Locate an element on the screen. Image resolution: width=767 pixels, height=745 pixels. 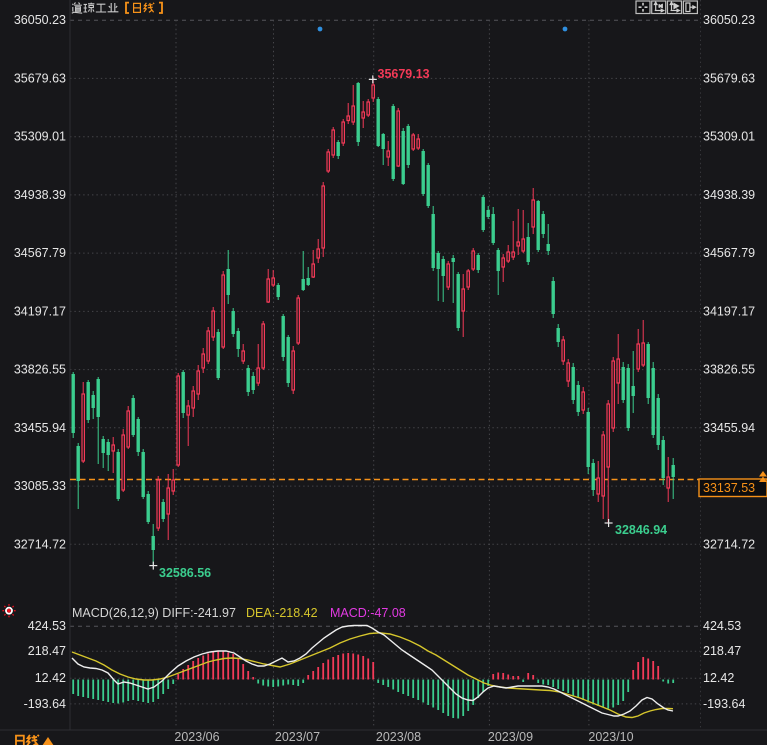
svg-text: 2023/08 is located at coordinates (398, 737).